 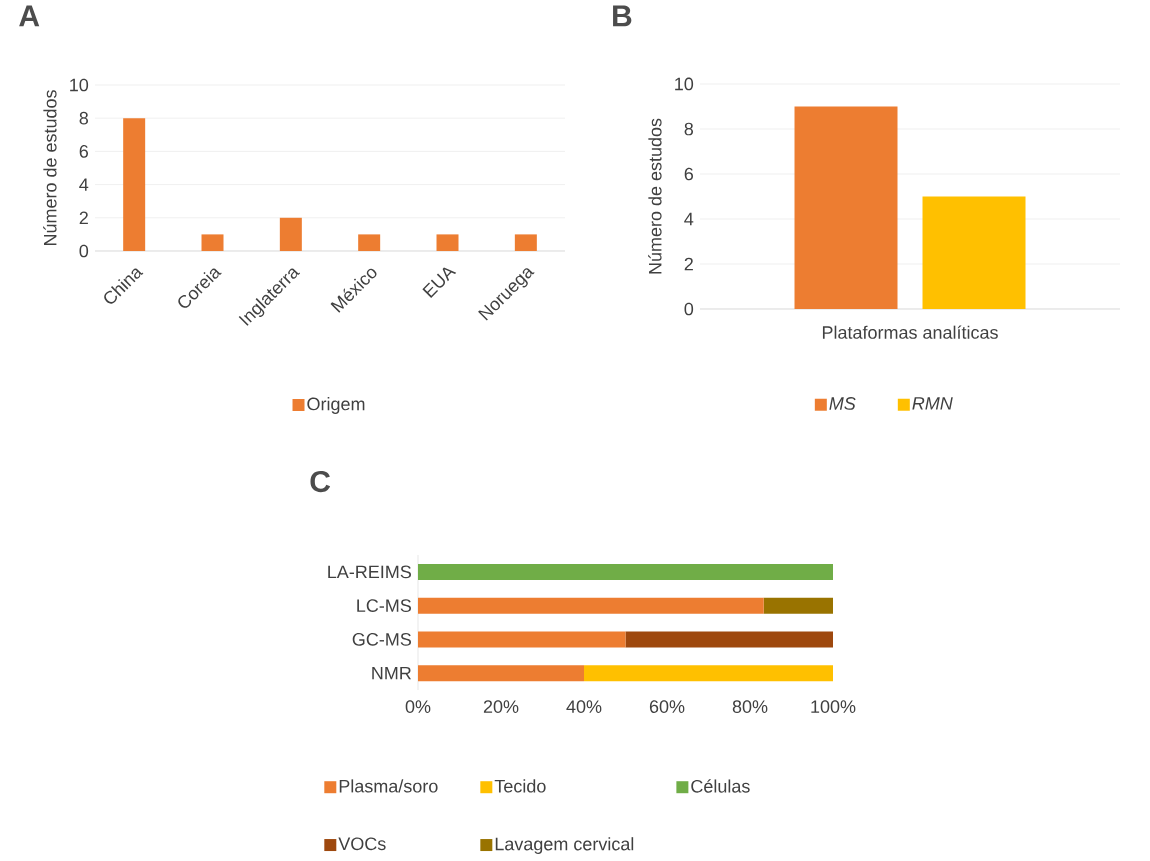 I want to click on x-tick-label: 60%, so click(x=667, y=706).